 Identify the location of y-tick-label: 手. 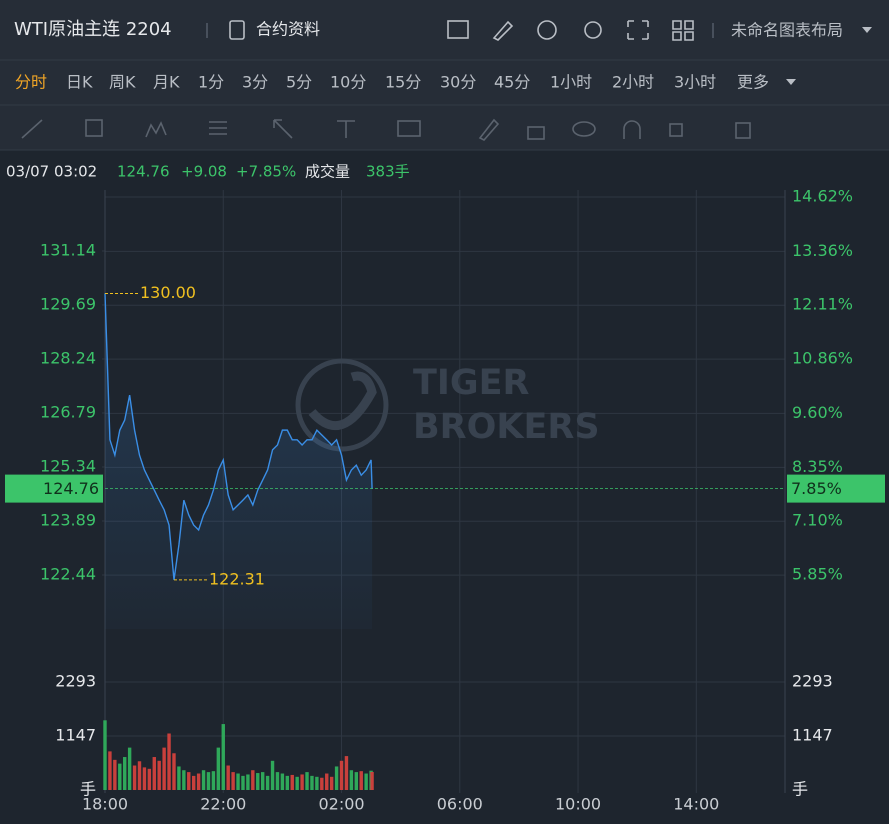
(88, 789).